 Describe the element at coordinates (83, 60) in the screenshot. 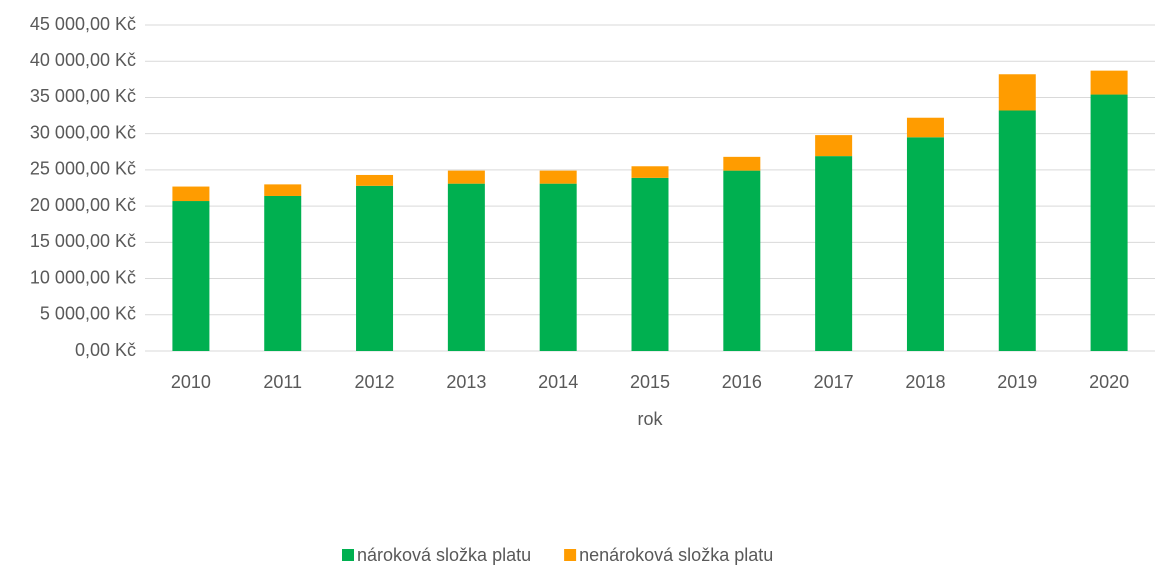

I see `y-tick-label: 40 000,00 Kč` at that location.